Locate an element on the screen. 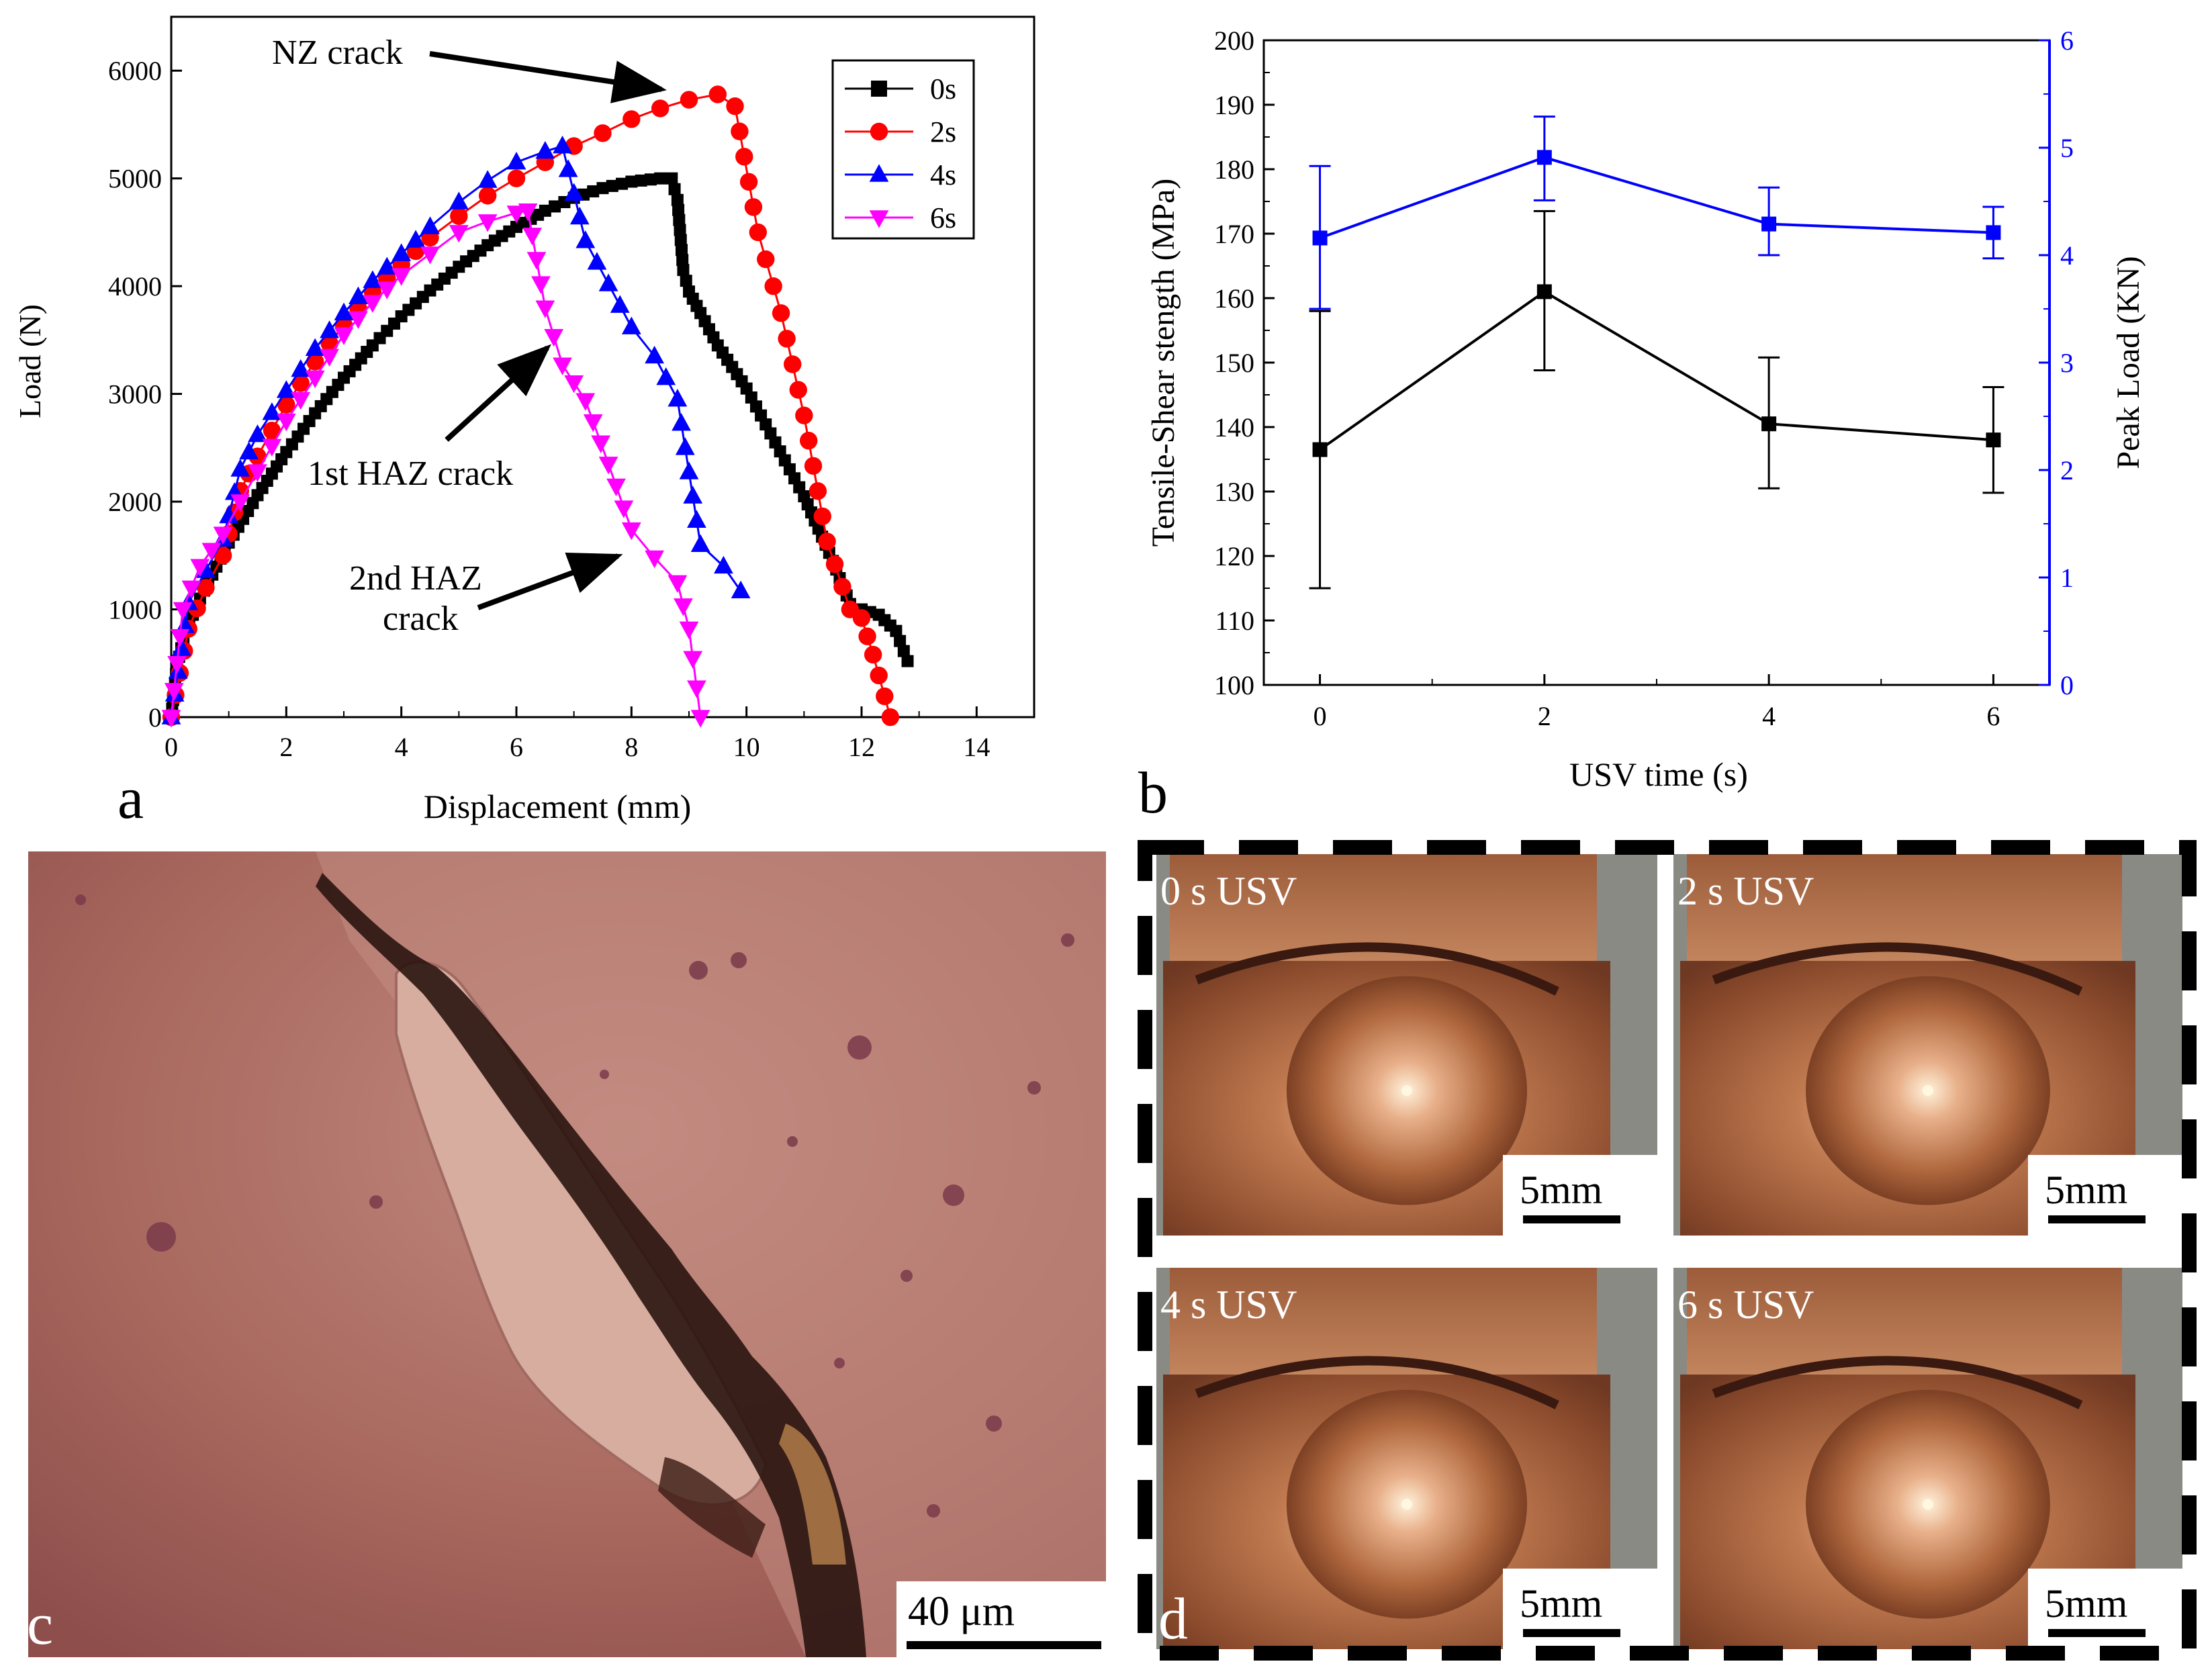 The height and width of the screenshot is (1674, 2212). photo-label: 4 s USV is located at coordinates (1228, 1305).